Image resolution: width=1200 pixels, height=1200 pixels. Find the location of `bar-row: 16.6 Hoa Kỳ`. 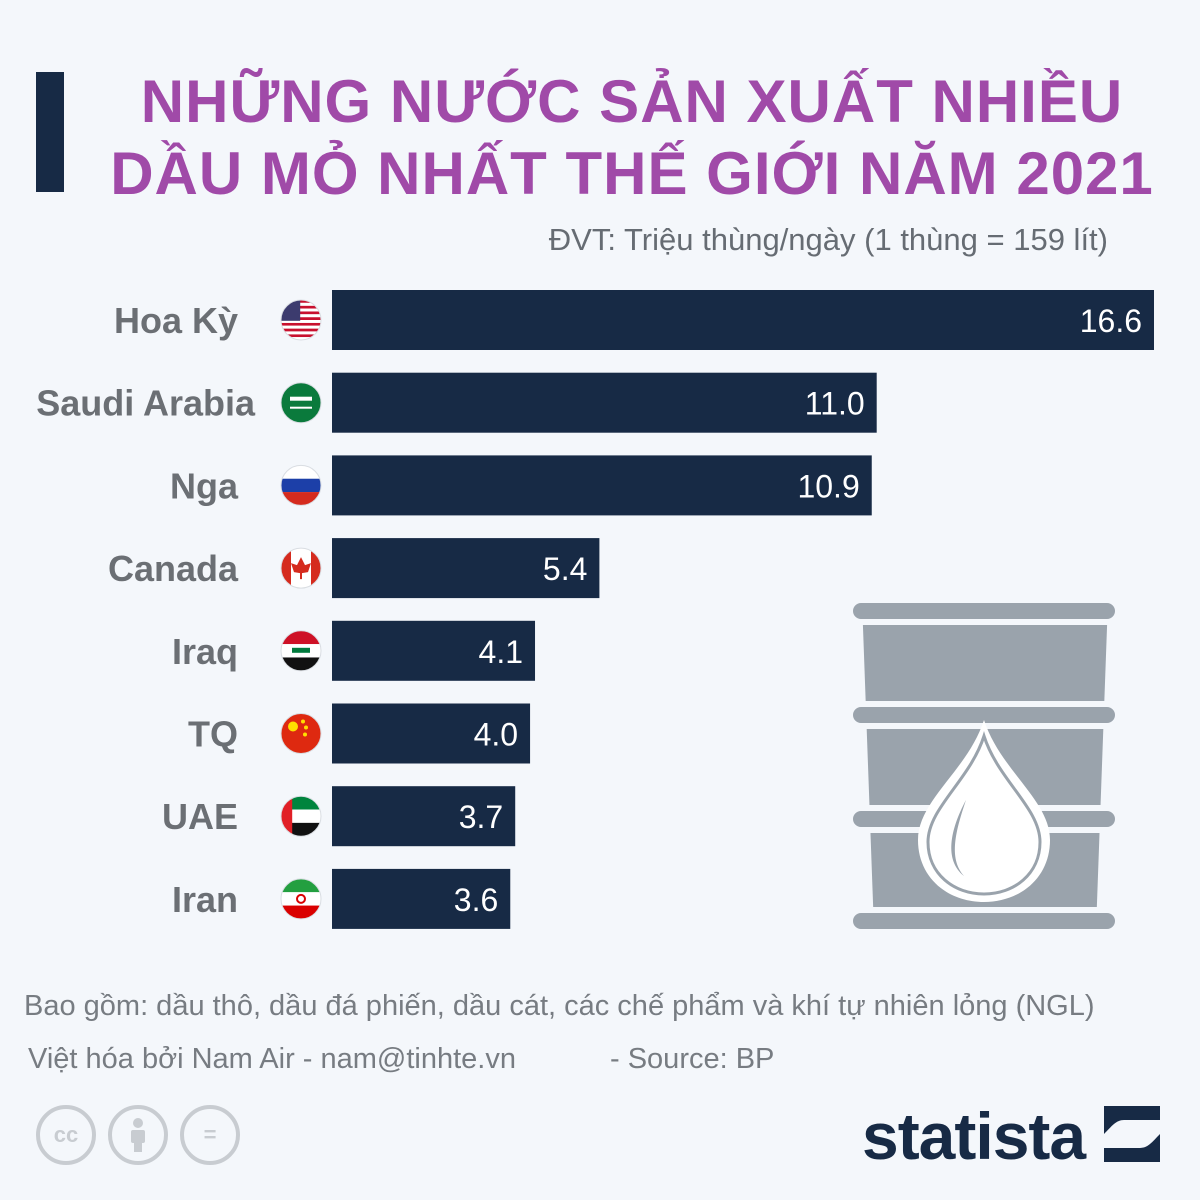

bar-row: 16.6 Hoa Kỳ is located at coordinates (634, 320).